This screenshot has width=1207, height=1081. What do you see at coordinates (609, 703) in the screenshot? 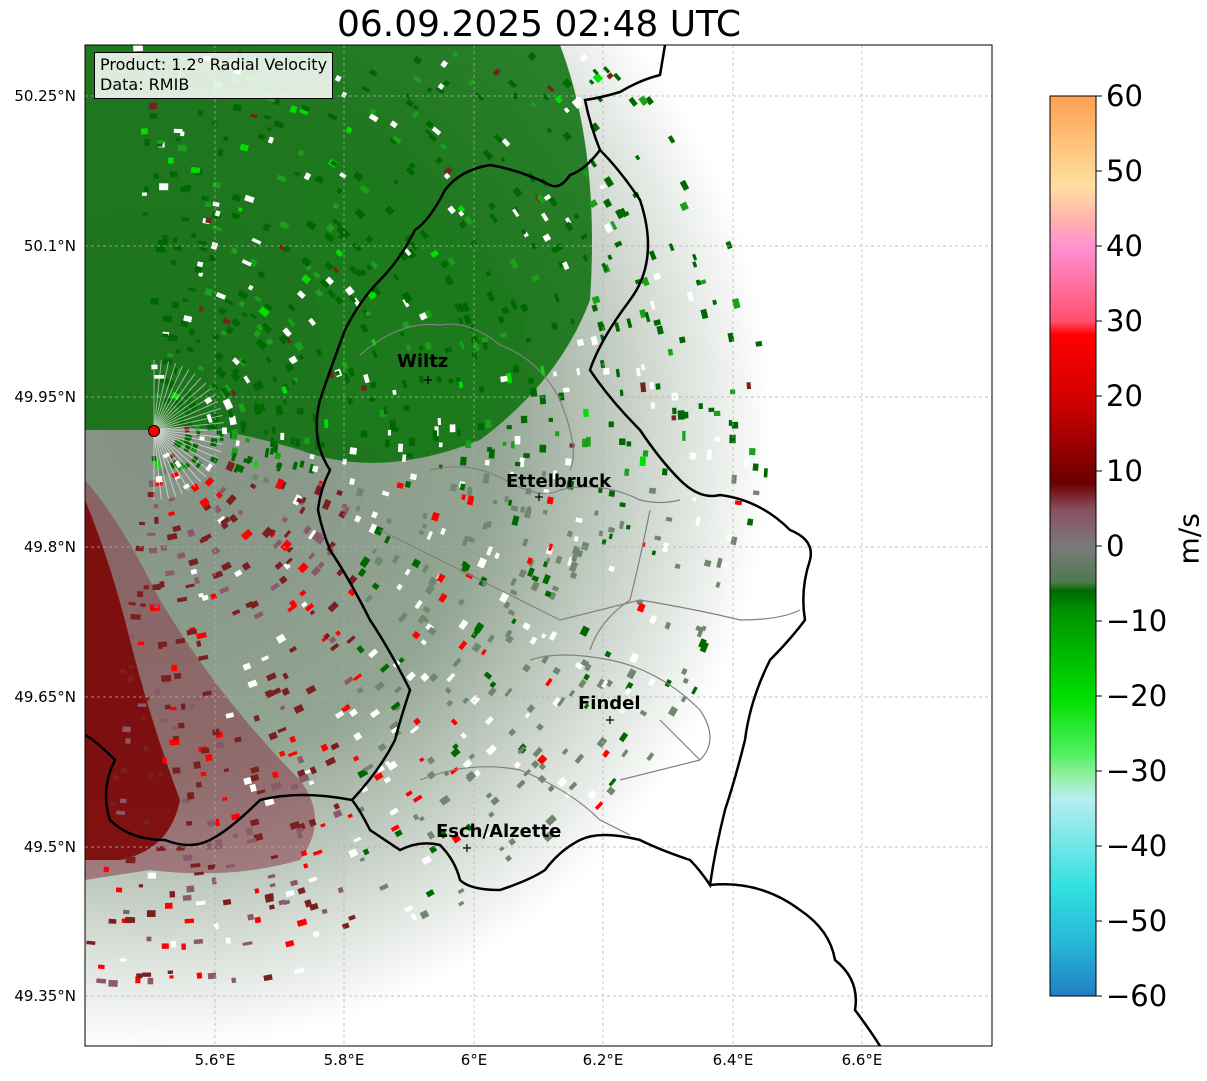
I see `city-label-findel: Findel` at bounding box center [609, 703].